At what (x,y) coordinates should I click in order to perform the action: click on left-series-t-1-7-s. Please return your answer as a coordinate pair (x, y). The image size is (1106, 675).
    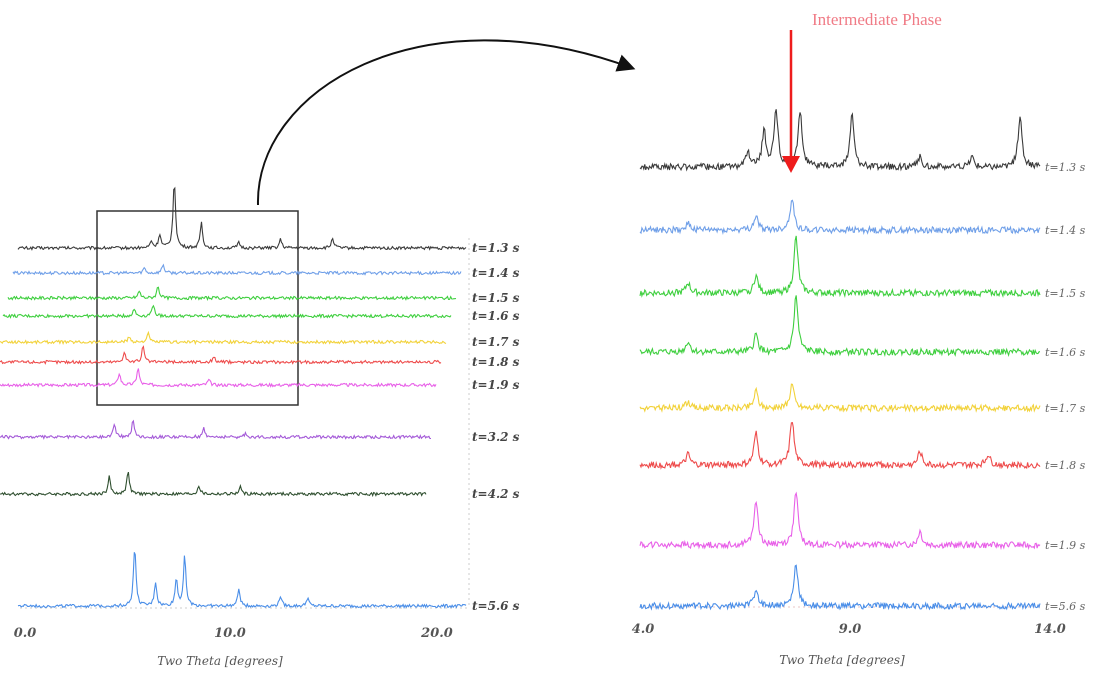
    Looking at the image, I should click on (223, 338).